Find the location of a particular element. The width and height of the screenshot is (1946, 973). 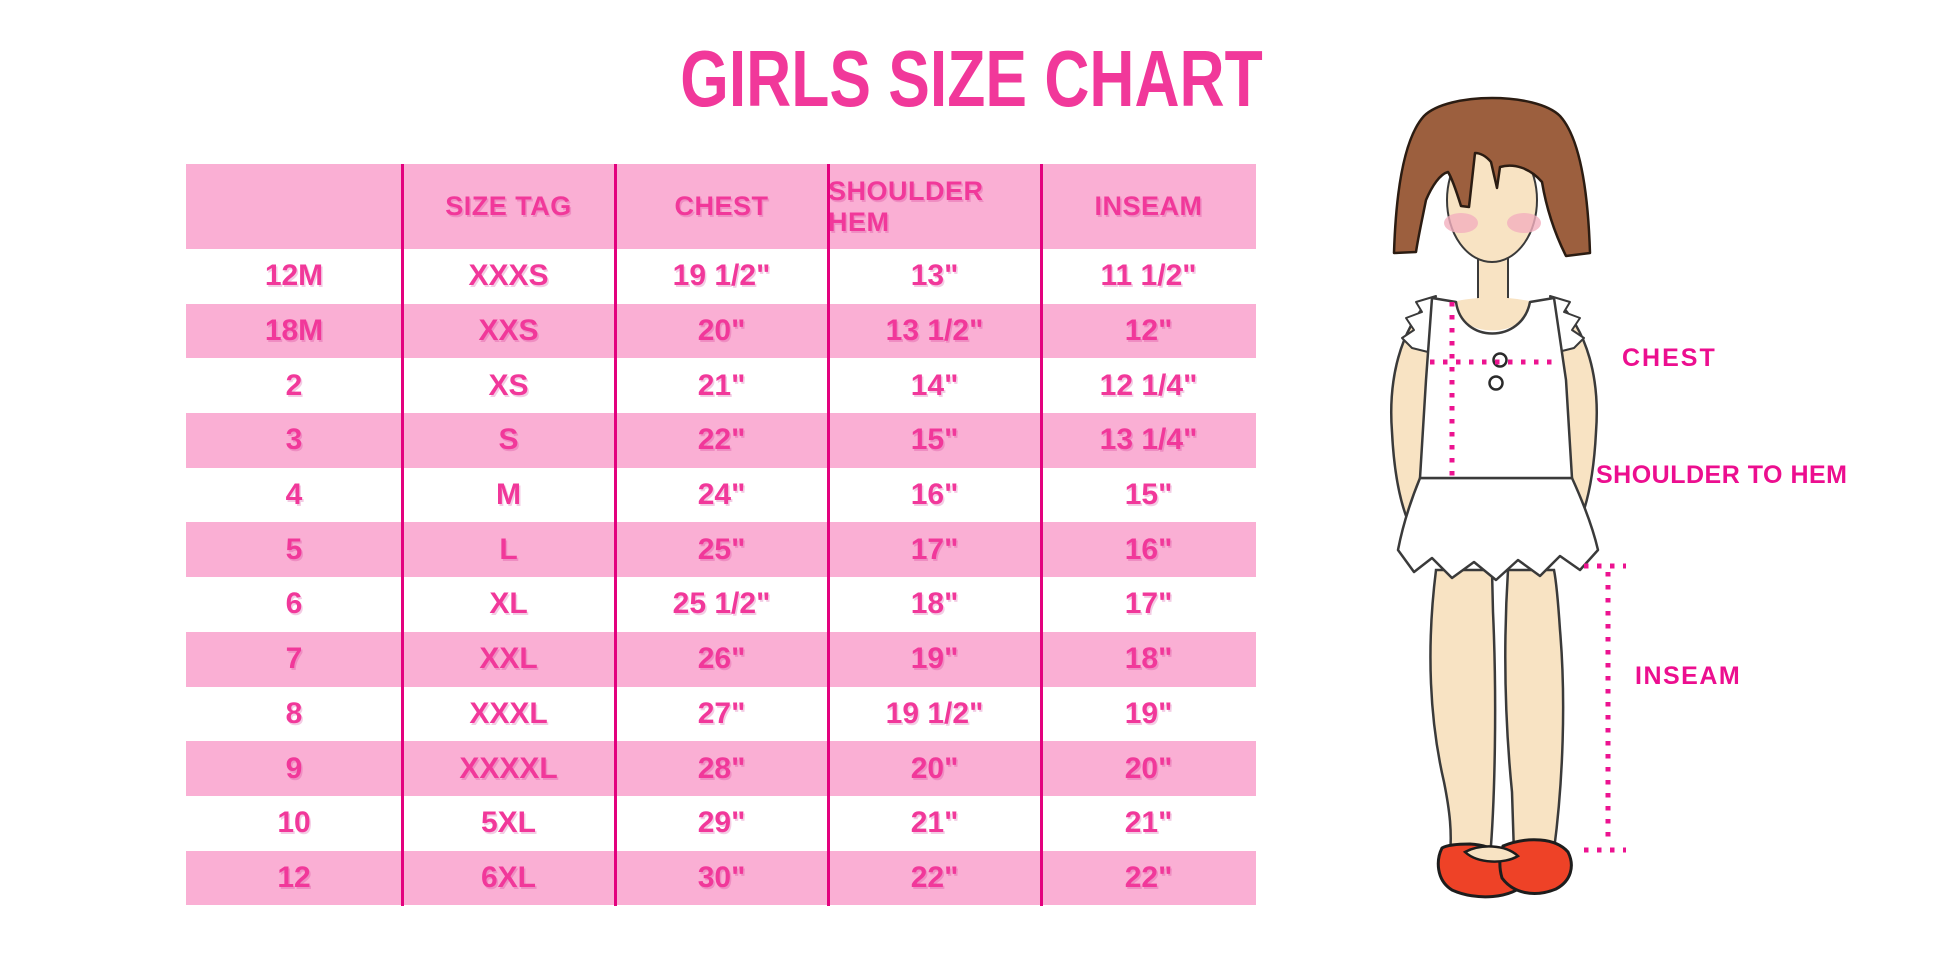

table-cell: S is located at coordinates (508, 440).